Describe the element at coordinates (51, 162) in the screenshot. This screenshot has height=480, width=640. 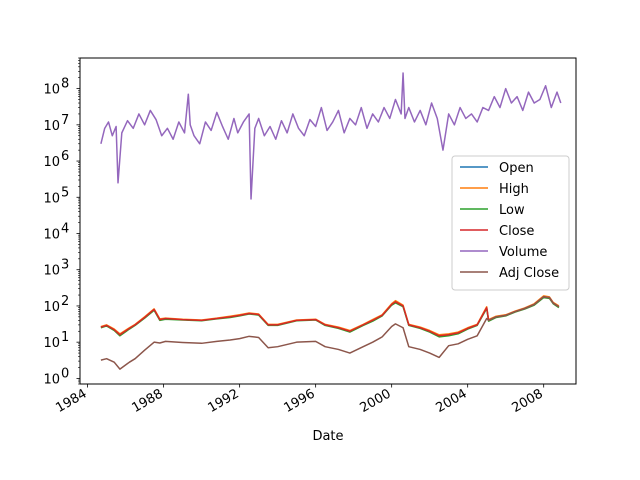
I see `y-tick-label-6: 10` at that location.